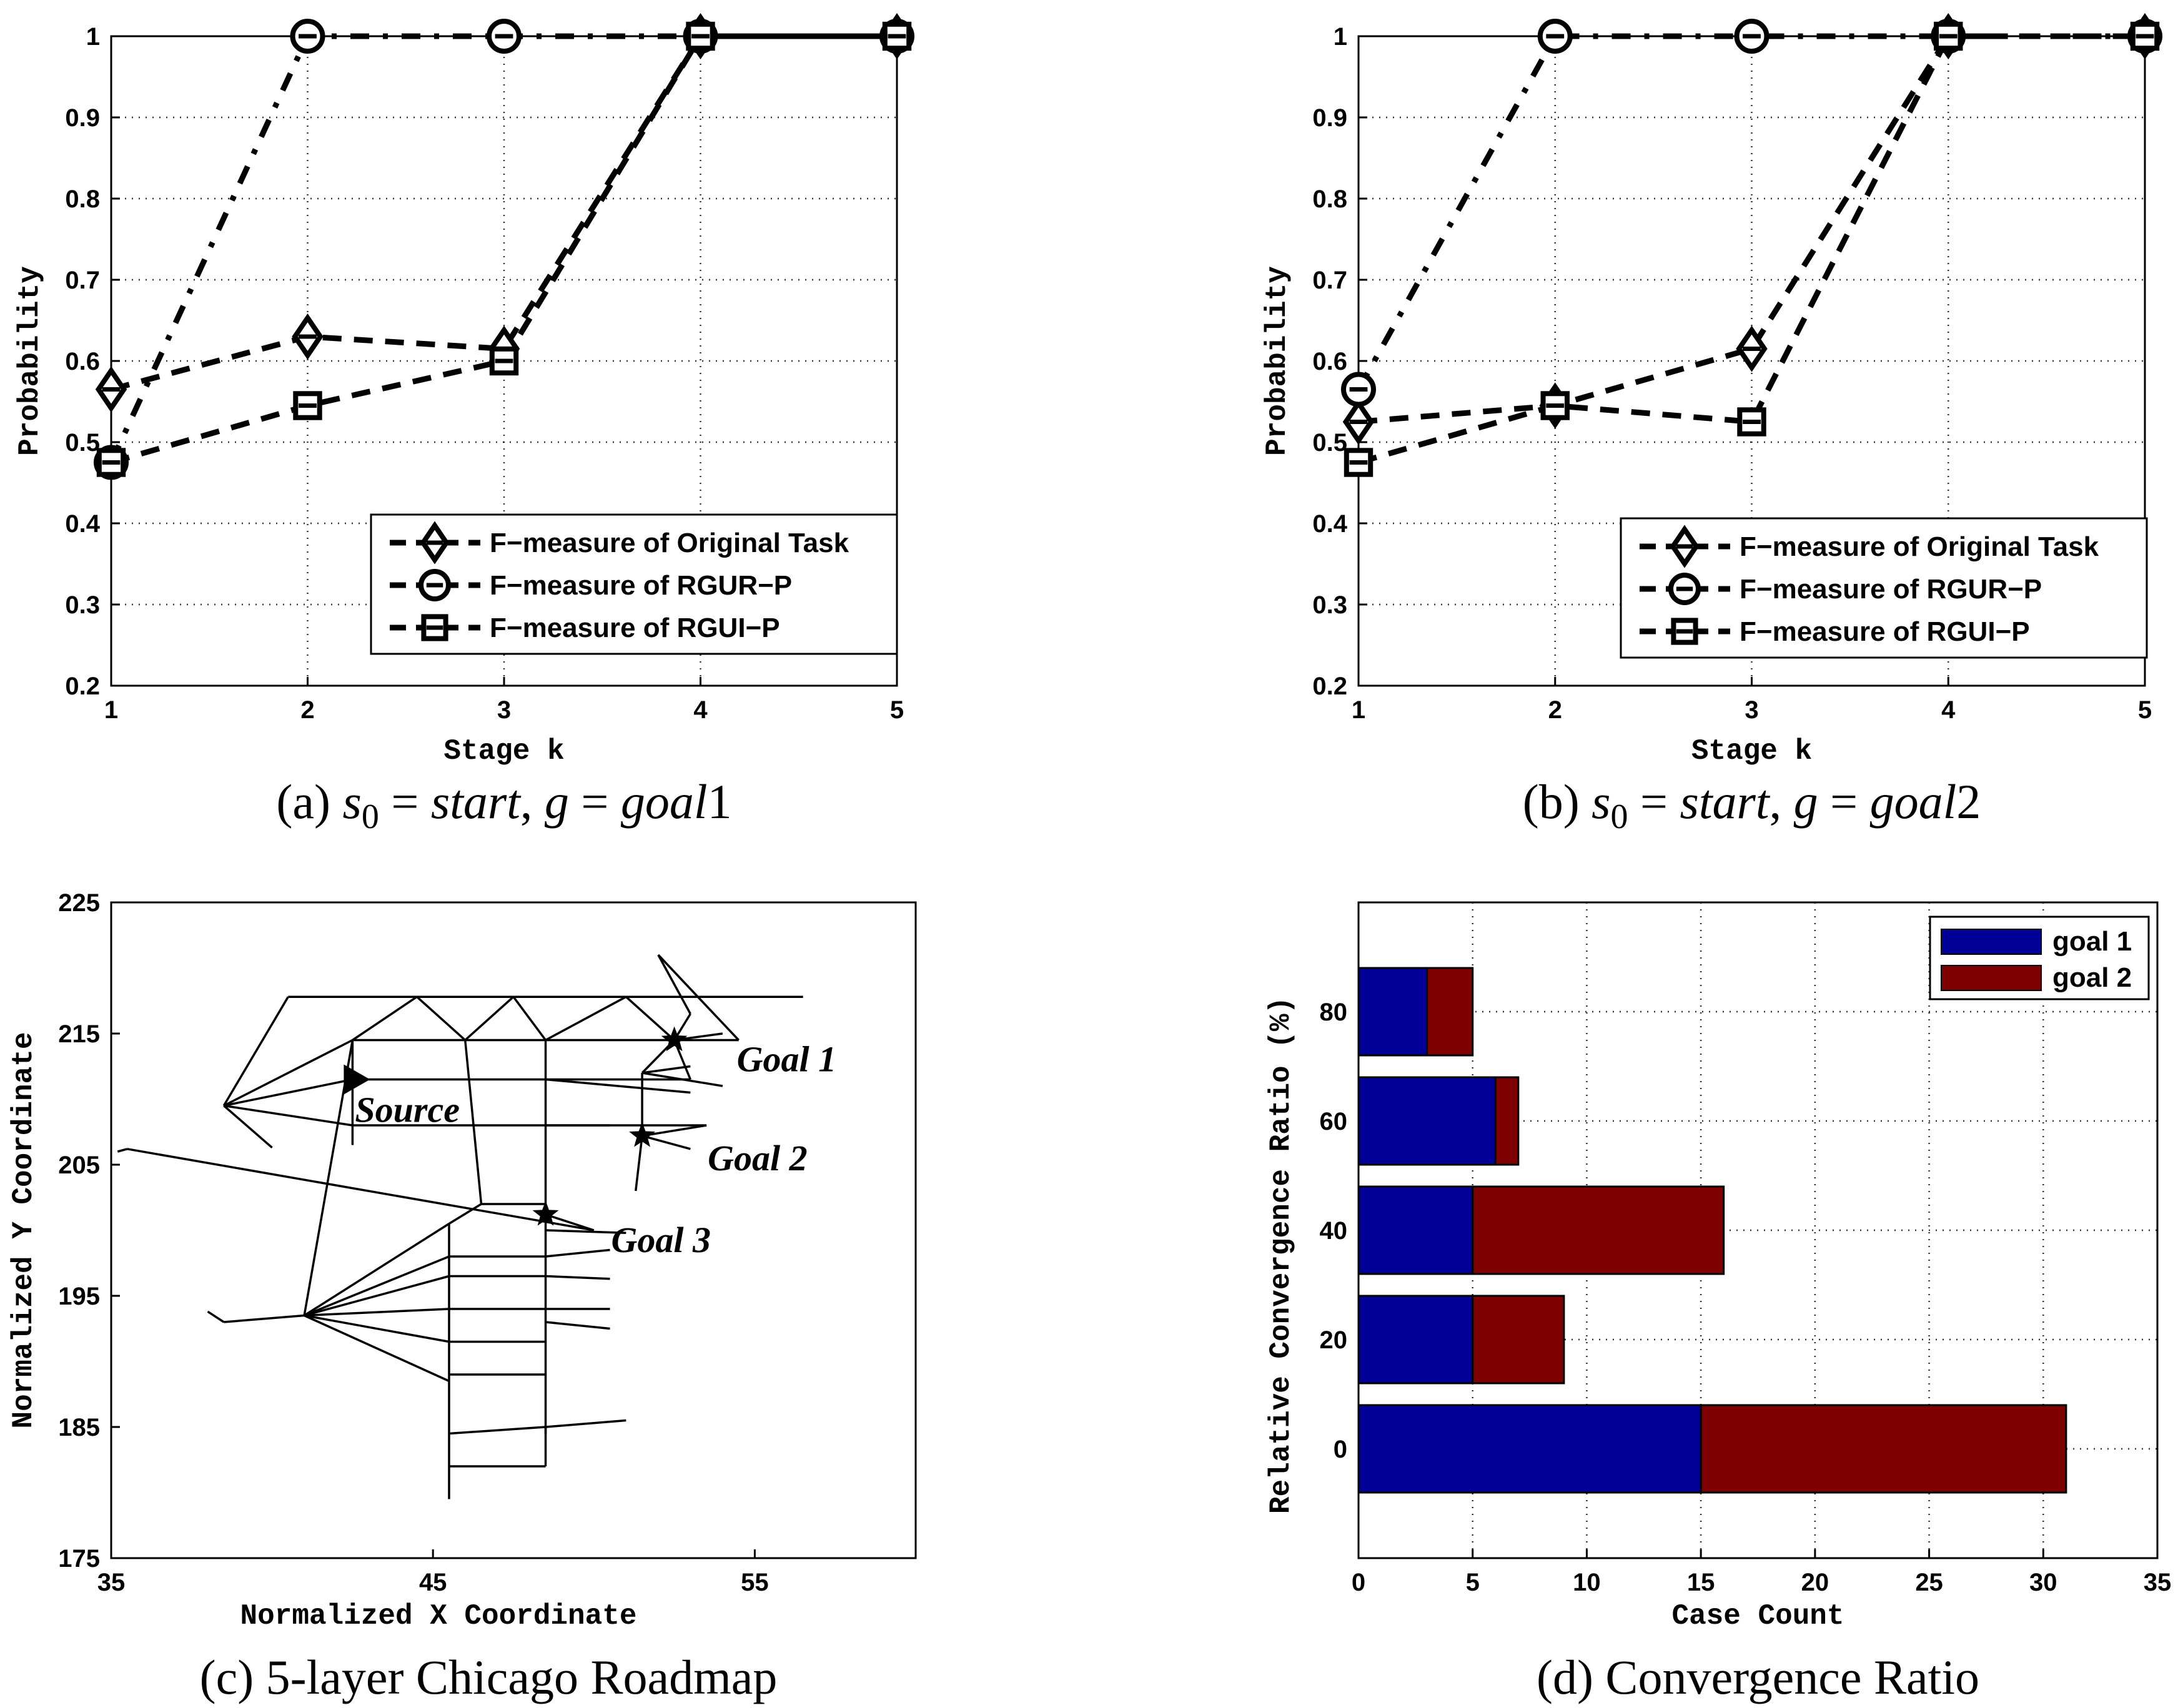 This screenshot has height=1708, width=2183. What do you see at coordinates (2092, 941) in the screenshot?
I see `legend-label: goal 1` at bounding box center [2092, 941].